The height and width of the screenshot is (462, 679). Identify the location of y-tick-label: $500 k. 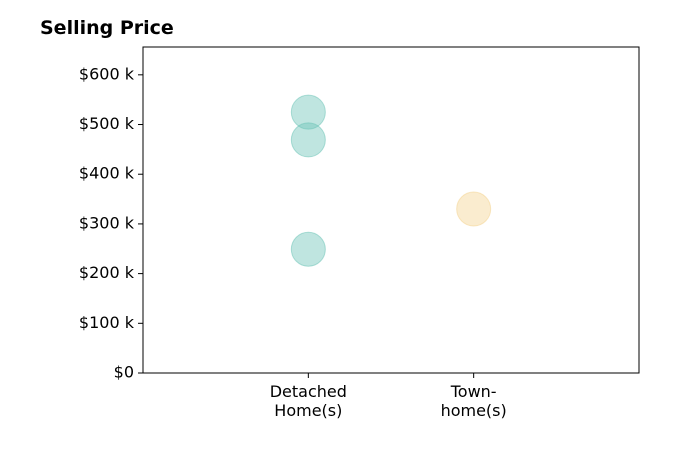
(107, 123).